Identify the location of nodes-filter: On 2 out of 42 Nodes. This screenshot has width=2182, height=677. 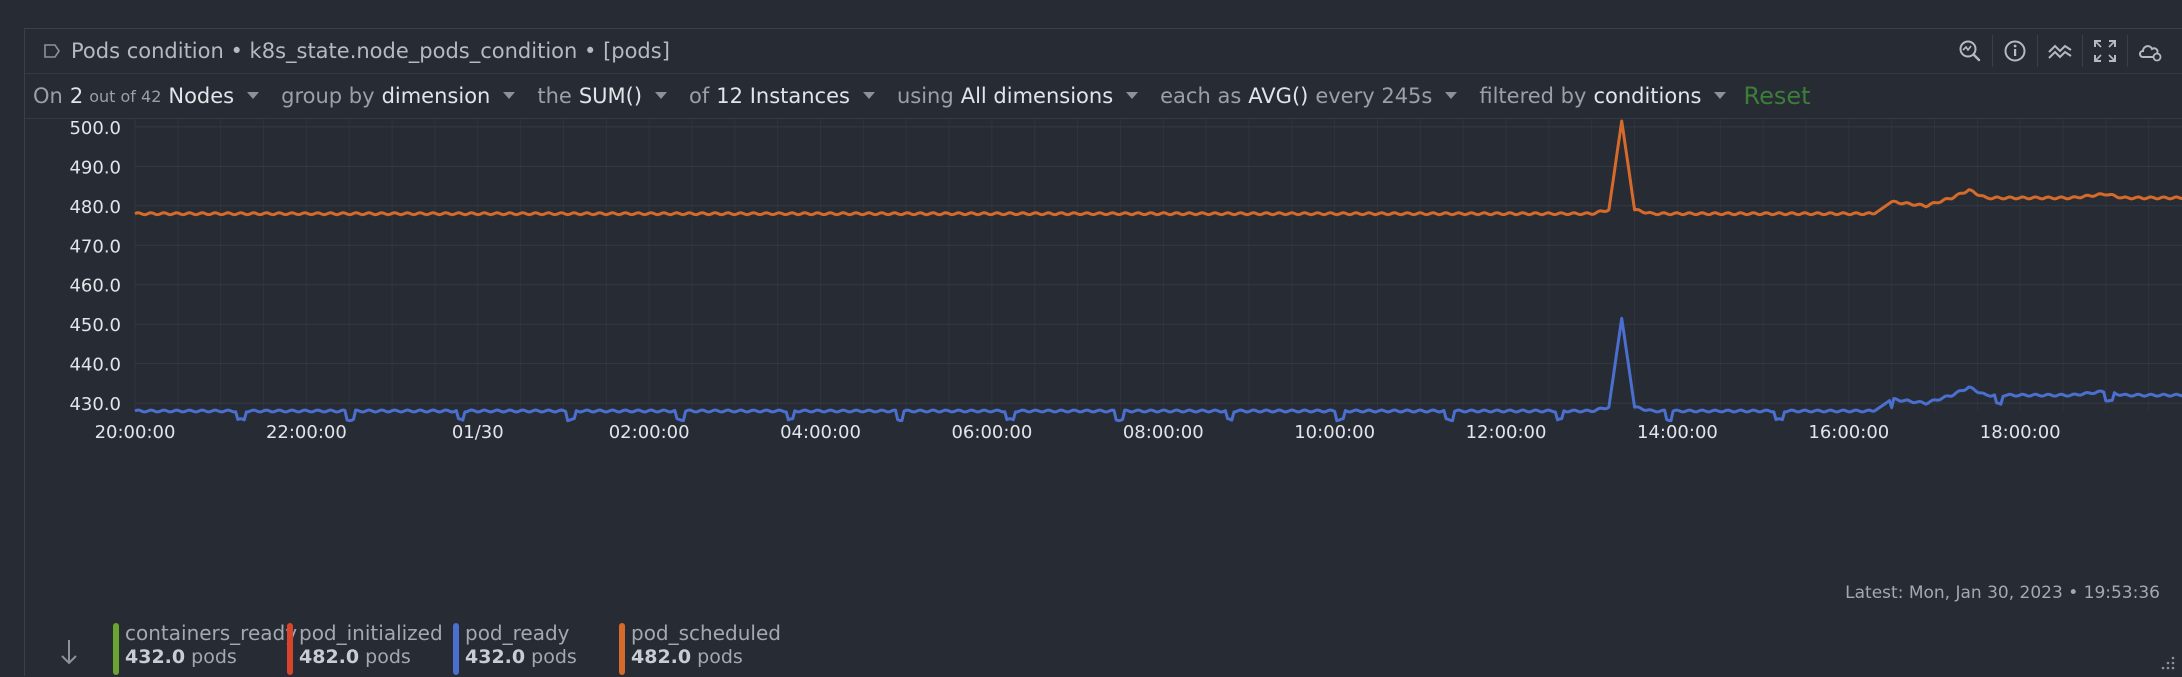
(146, 96).